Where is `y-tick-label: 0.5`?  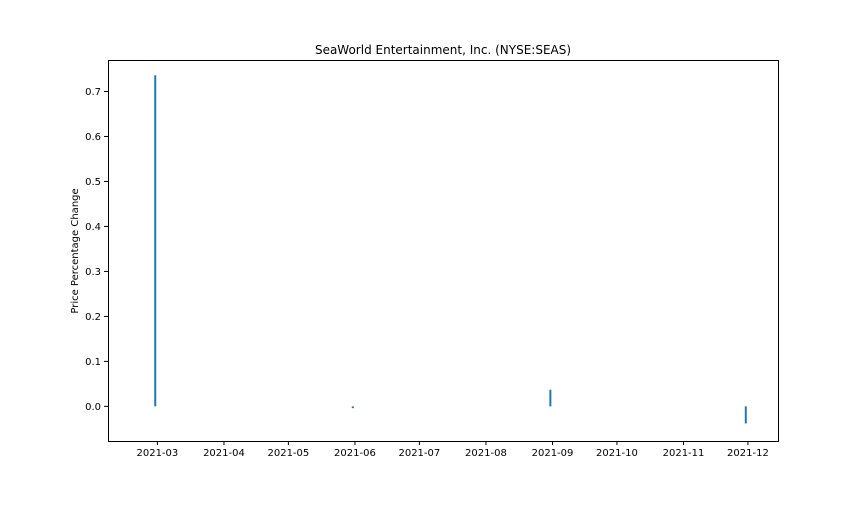 y-tick-label: 0.5 is located at coordinates (93, 182).